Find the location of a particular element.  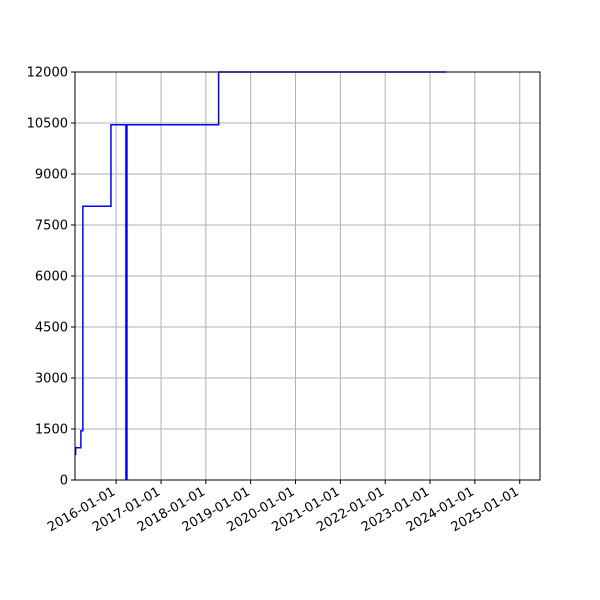

y-tick-label: 4500 is located at coordinates (51, 328).